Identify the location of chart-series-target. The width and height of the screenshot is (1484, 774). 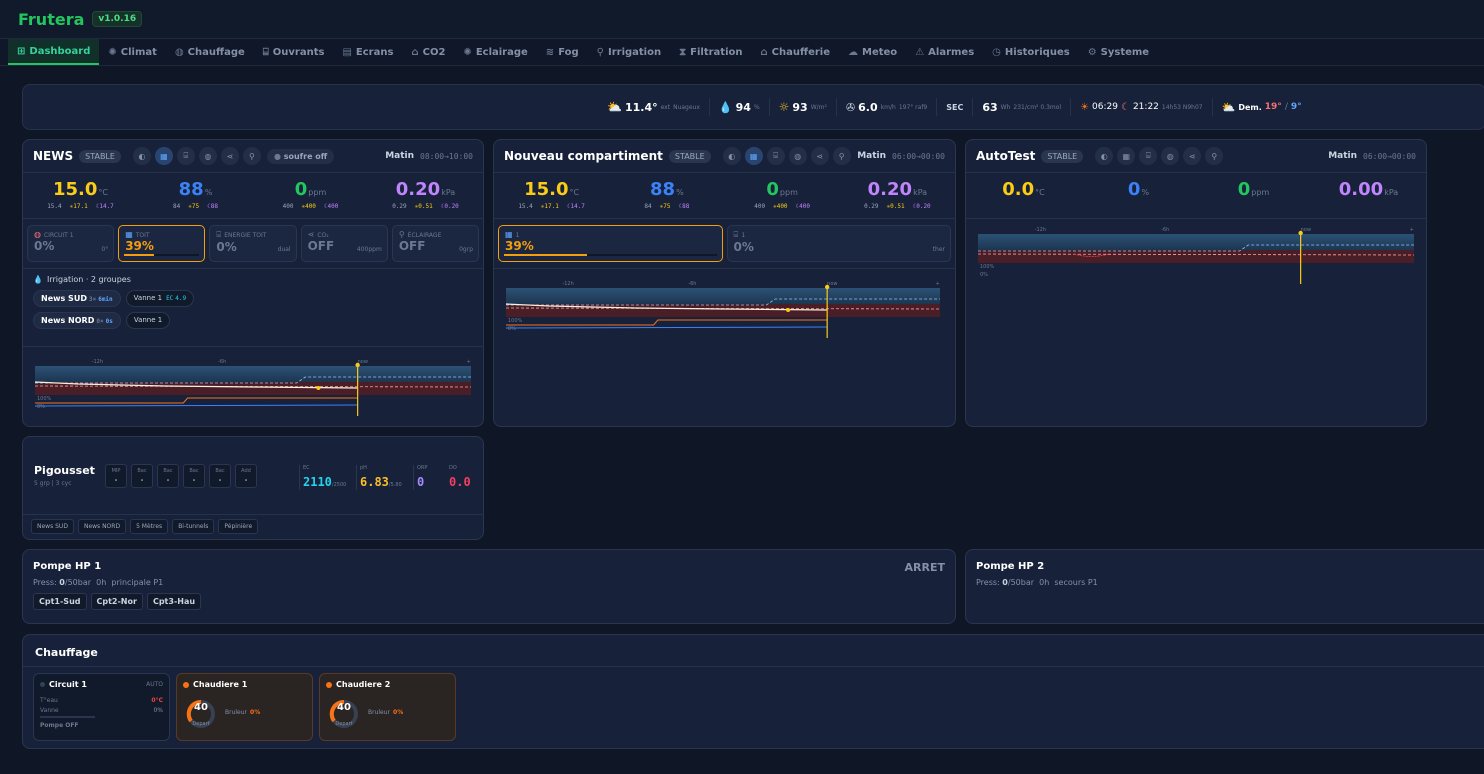
(253, 386).